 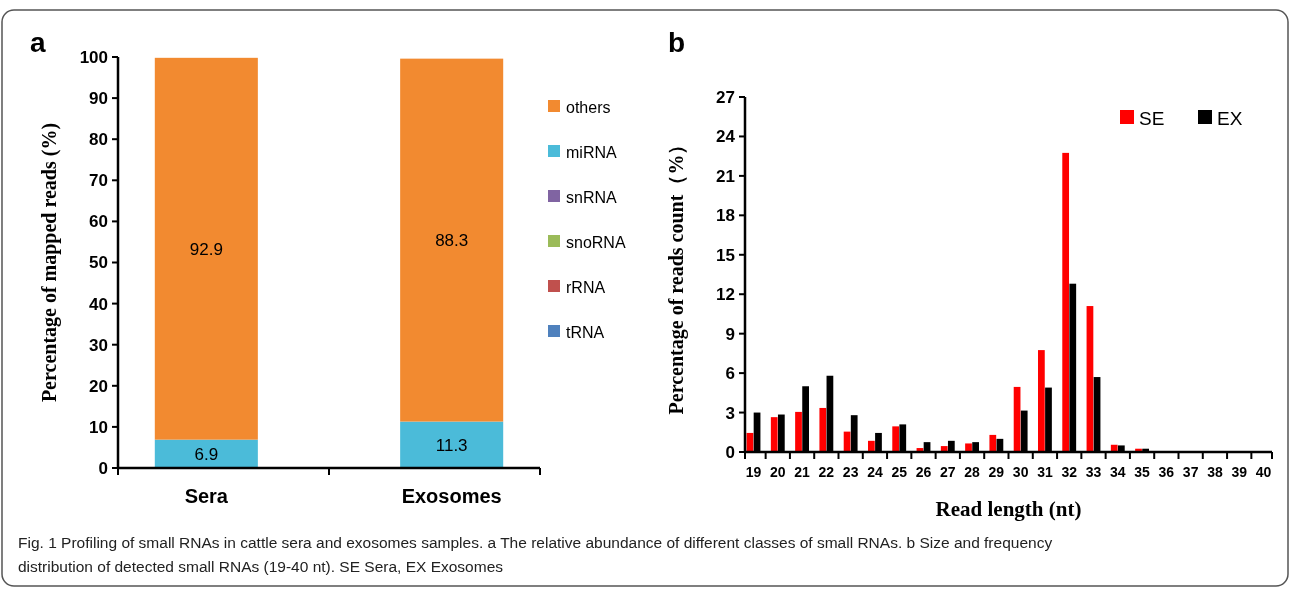 What do you see at coordinates (206, 496) in the screenshot?
I see `x-tick-label: Sera` at bounding box center [206, 496].